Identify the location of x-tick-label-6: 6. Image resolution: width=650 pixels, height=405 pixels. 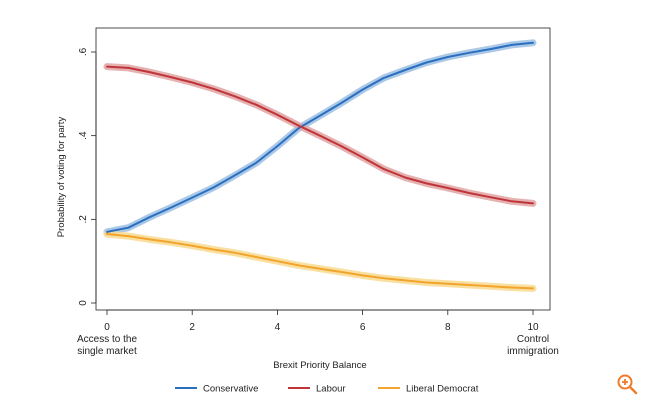
(363, 327).